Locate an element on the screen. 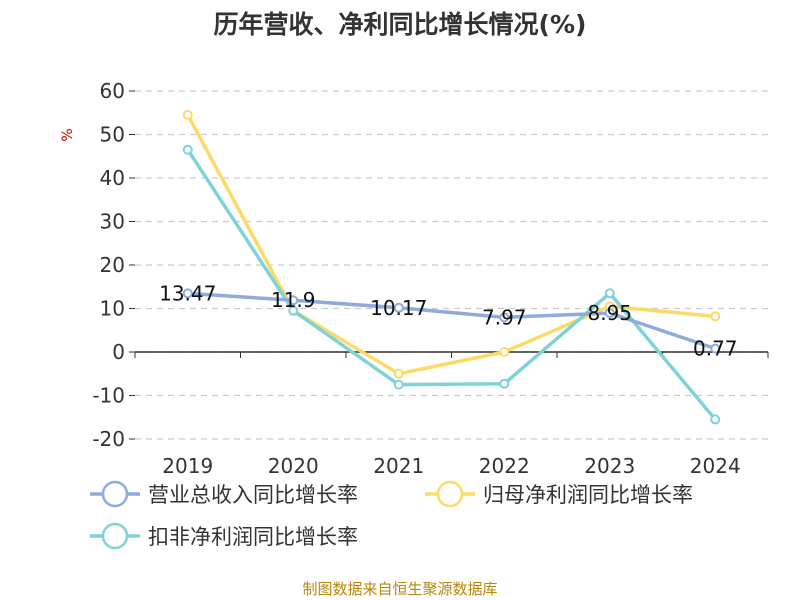 The image size is (800, 600). y-tick-label: 30 is located at coordinates (112, 222).